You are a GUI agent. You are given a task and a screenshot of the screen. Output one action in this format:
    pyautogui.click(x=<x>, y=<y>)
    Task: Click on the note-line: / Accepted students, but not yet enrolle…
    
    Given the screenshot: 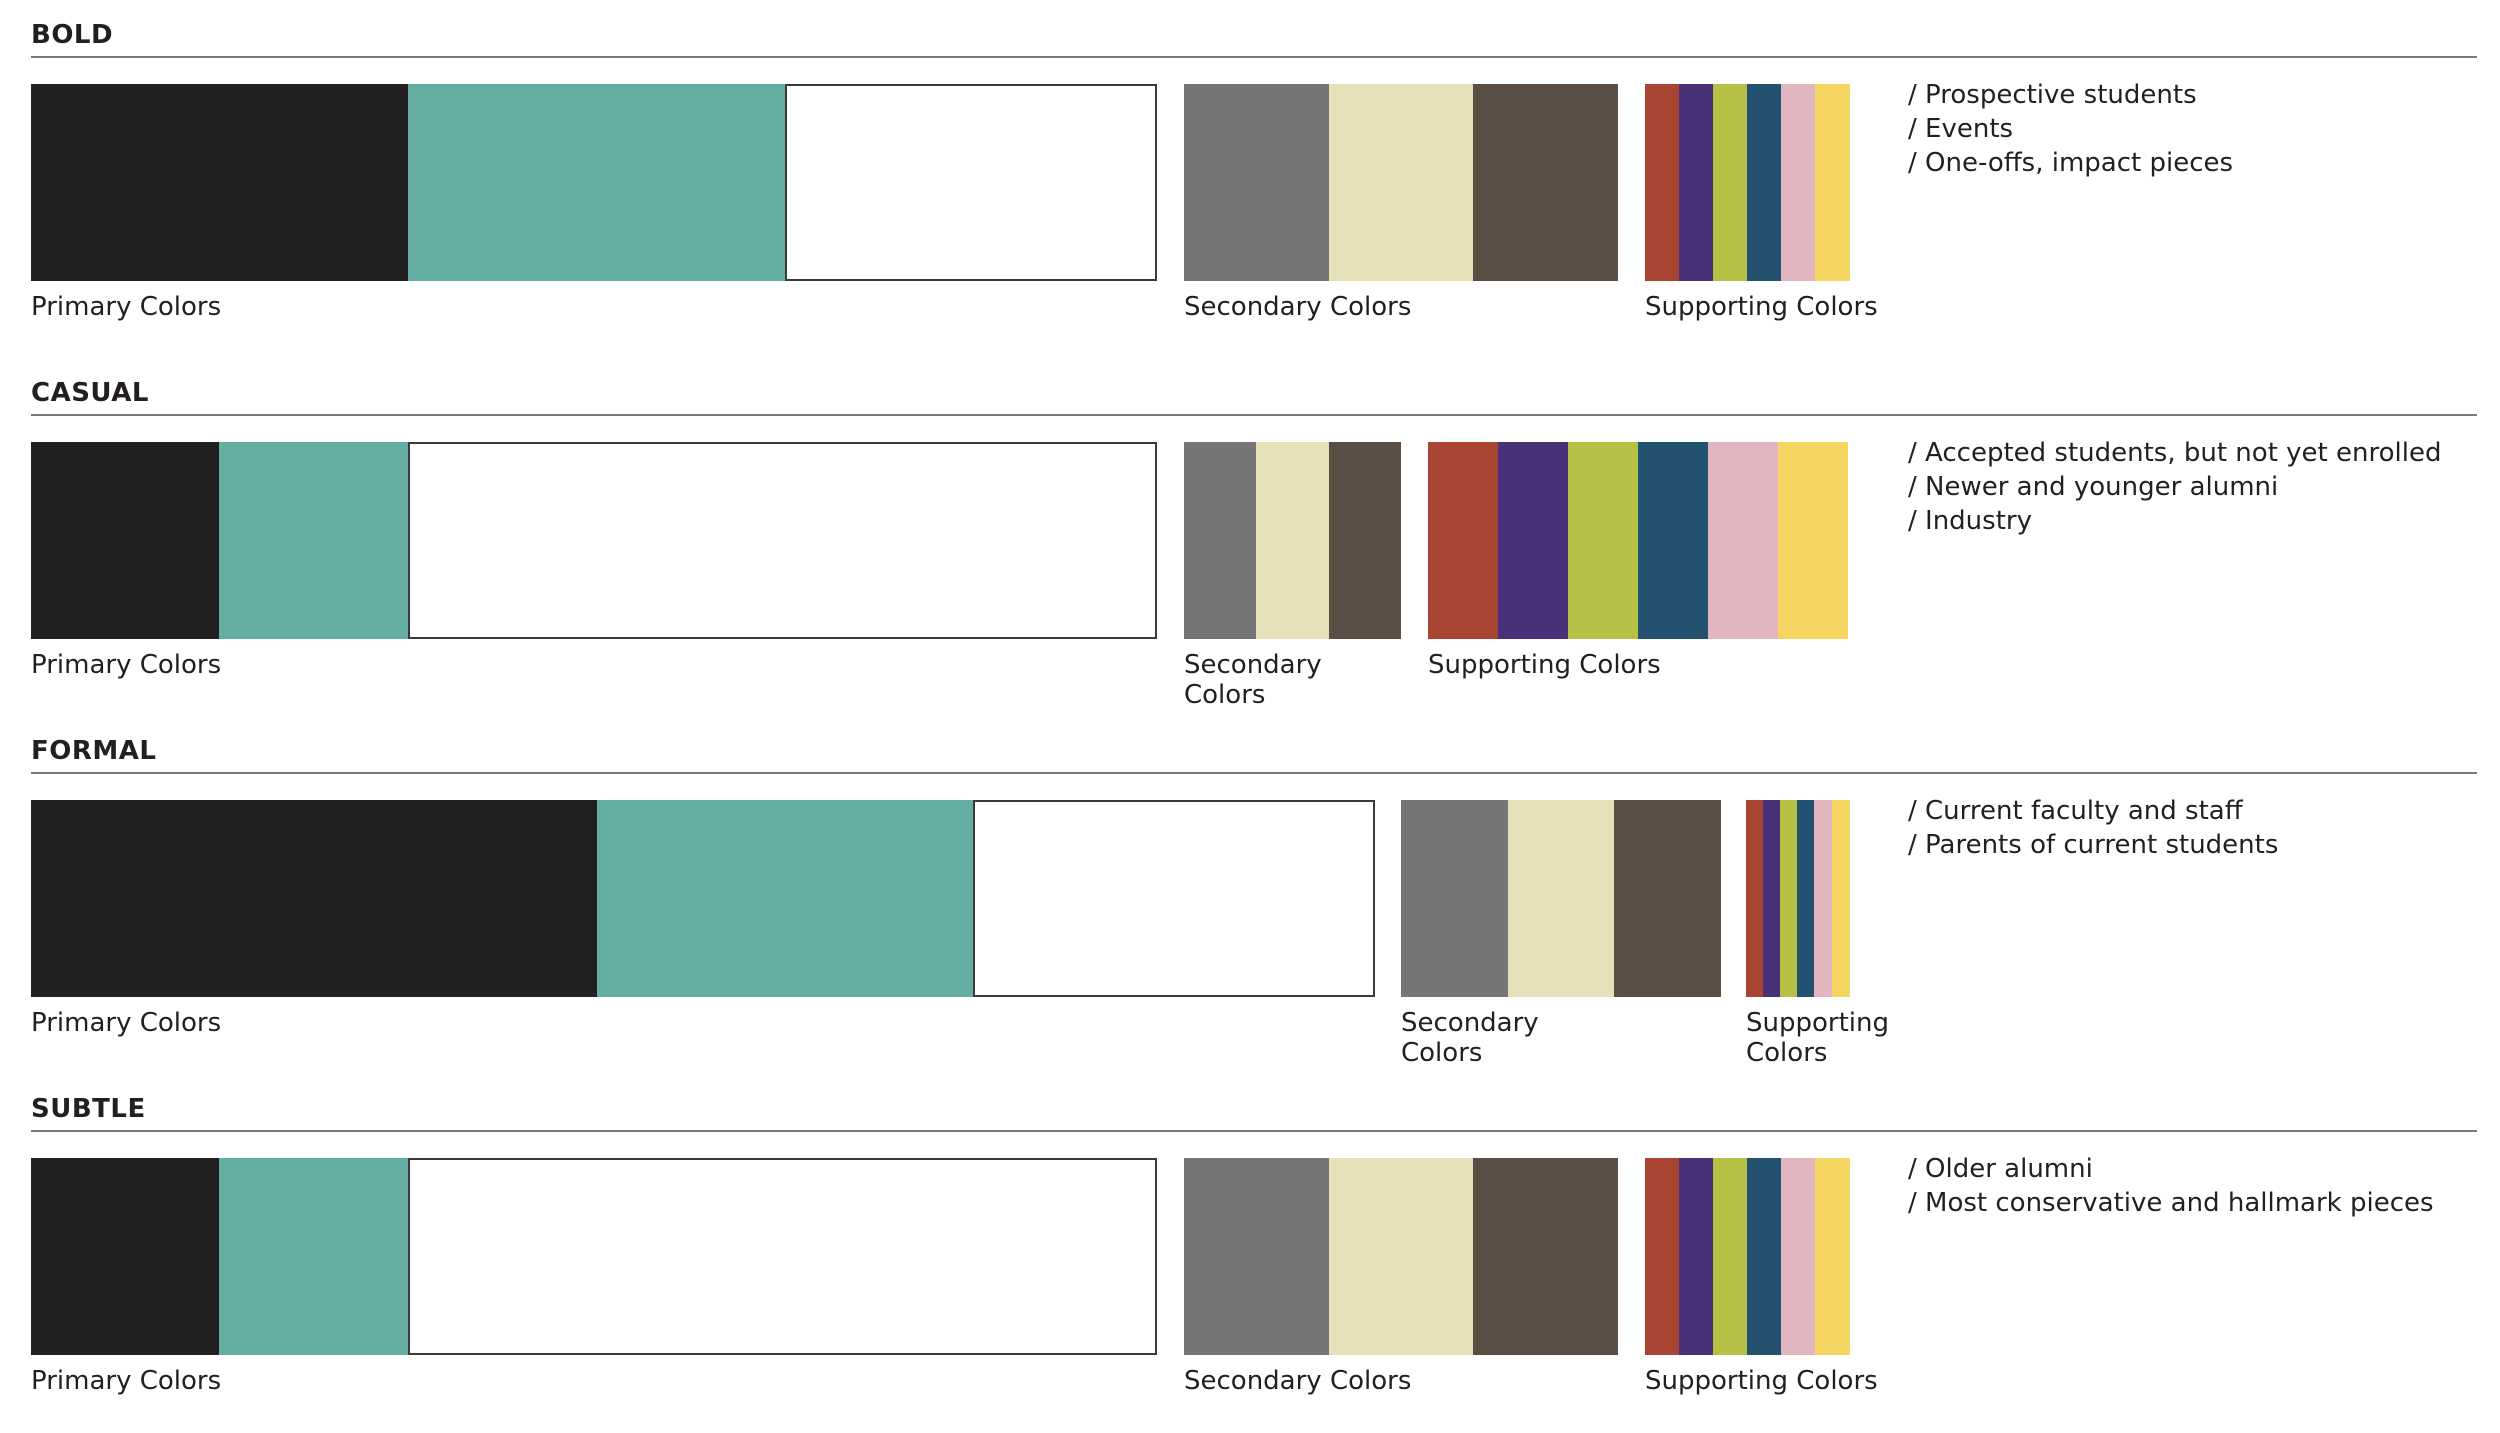 What is the action you would take?
    pyautogui.click(x=2175, y=453)
    